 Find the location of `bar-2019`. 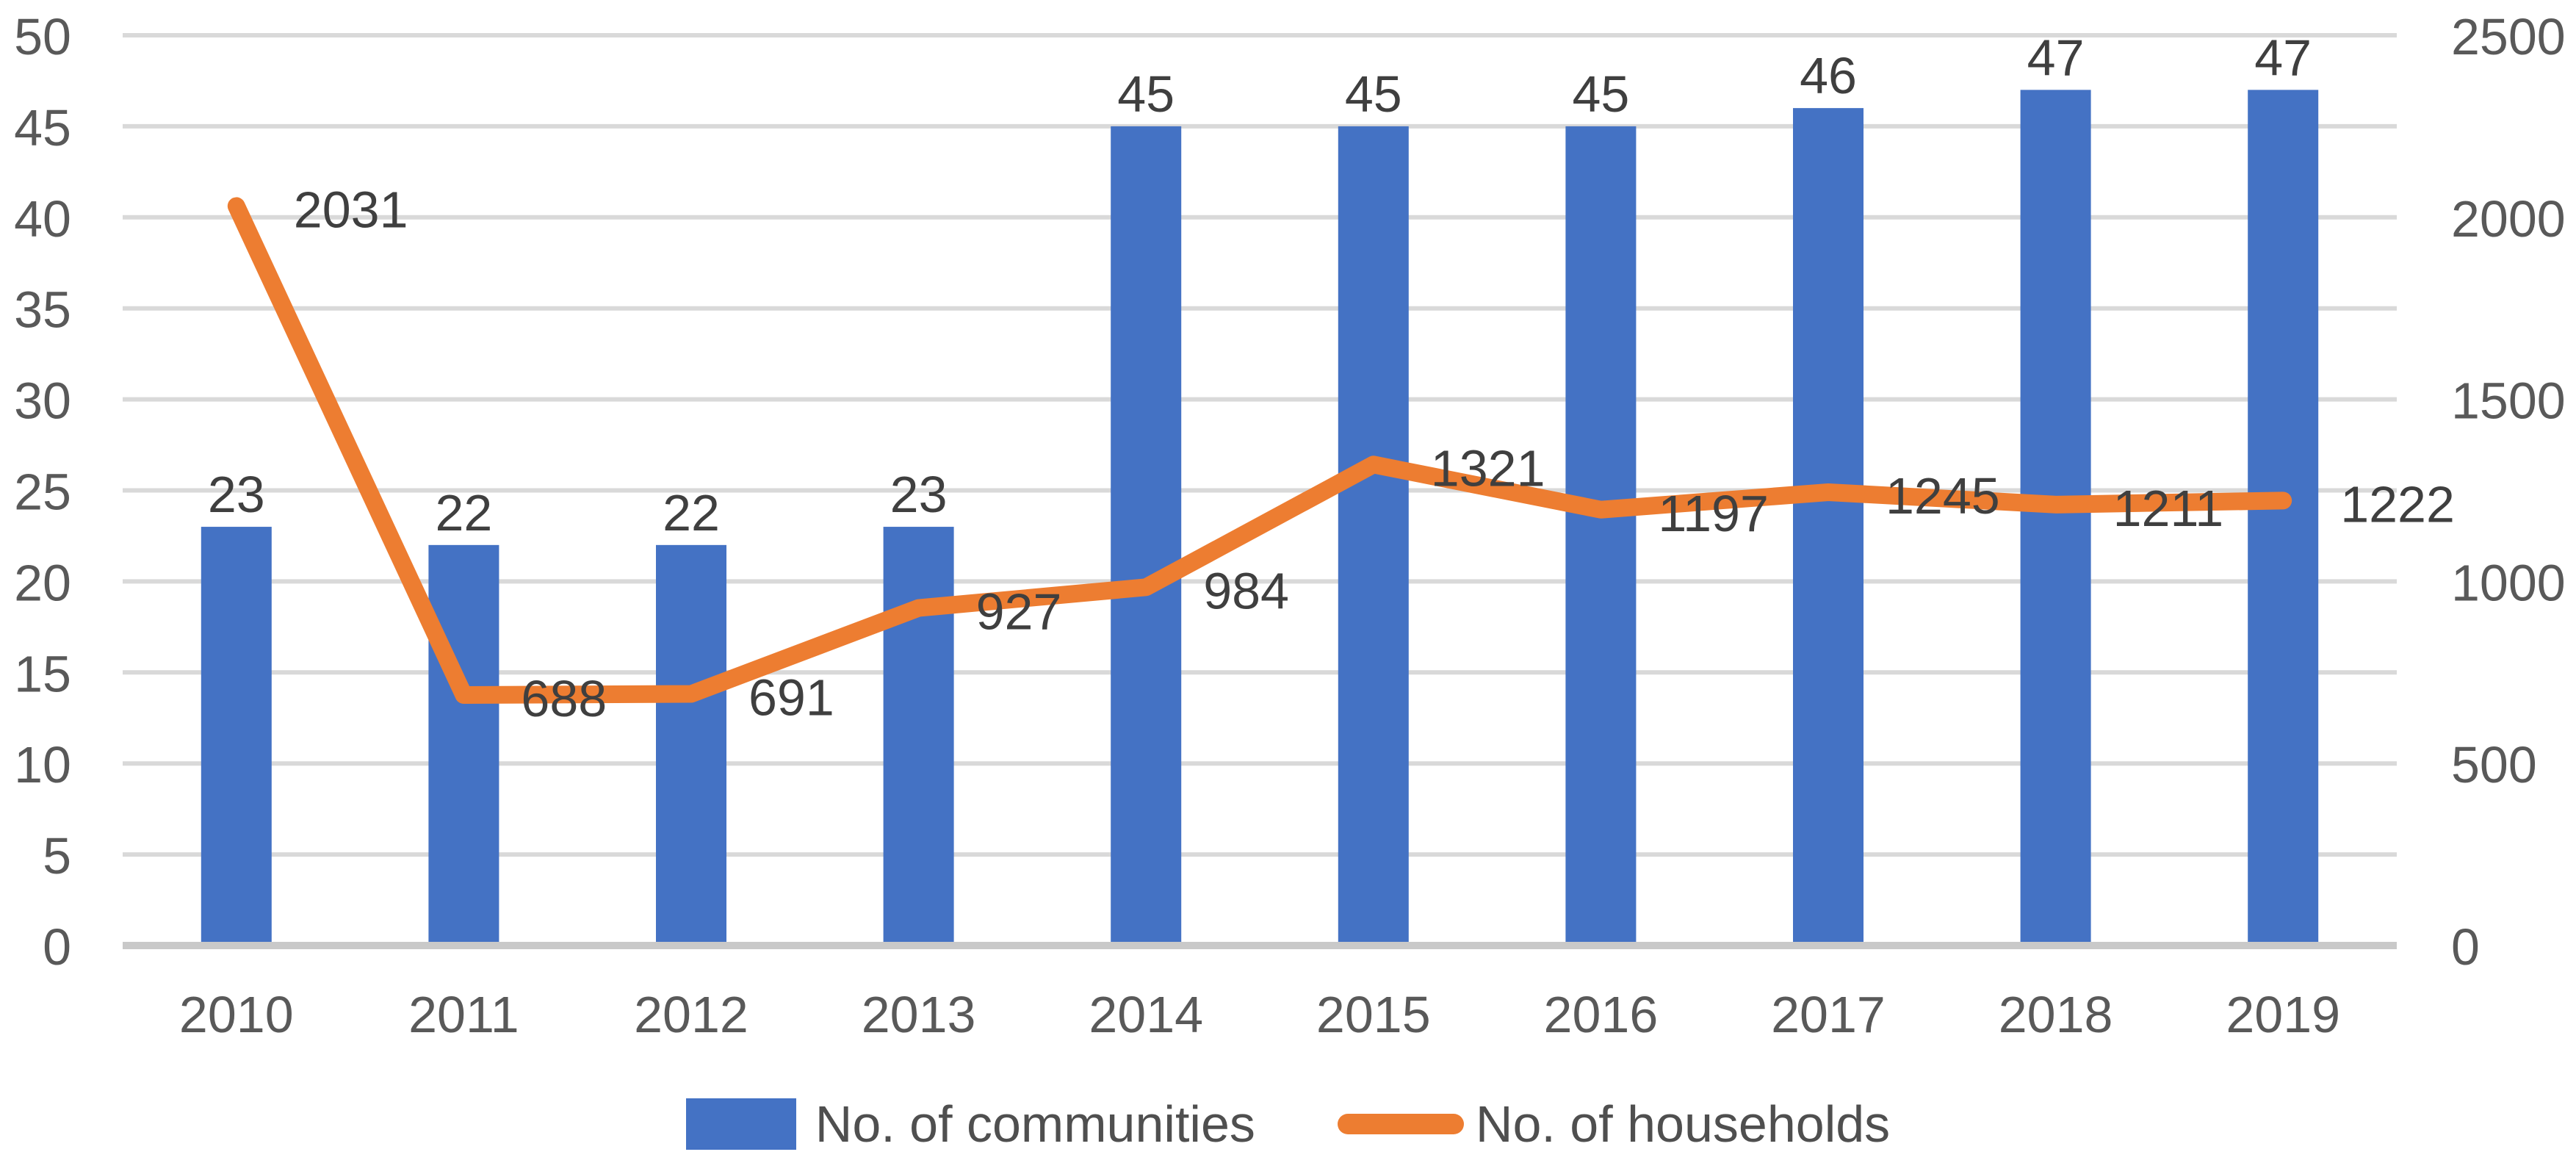

bar-2019 is located at coordinates (2283, 518).